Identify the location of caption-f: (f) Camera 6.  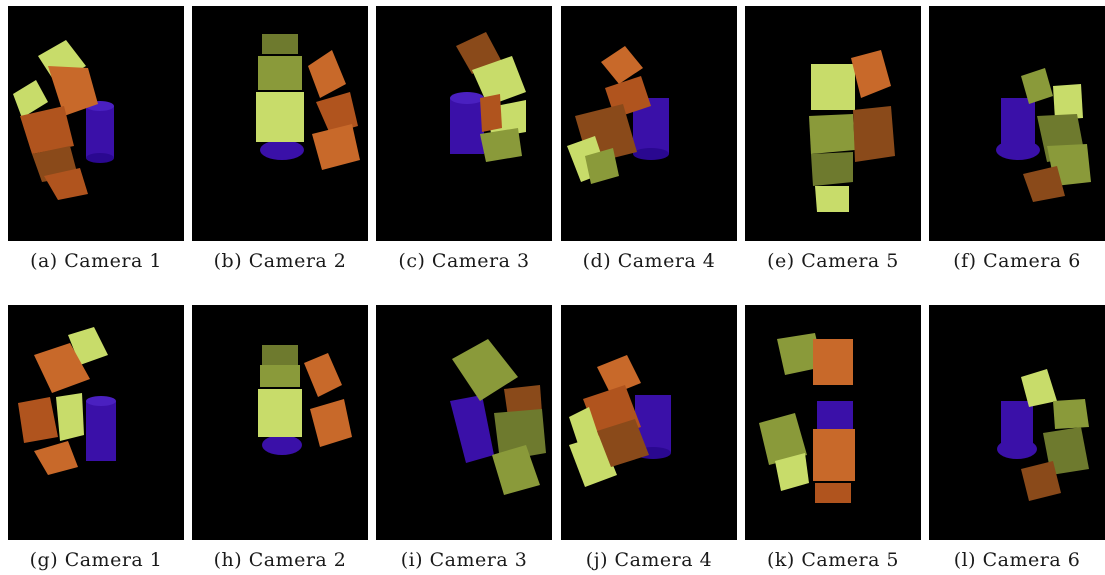
(1017, 261).